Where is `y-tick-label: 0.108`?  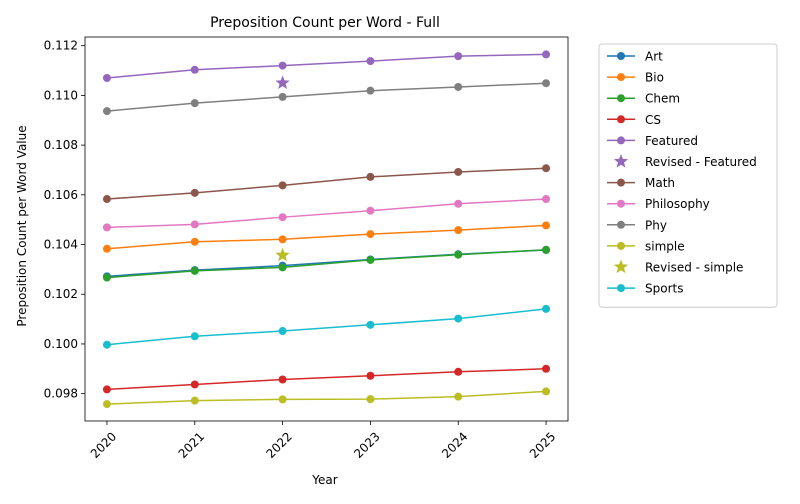
y-tick-label: 0.108 is located at coordinates (61, 145).